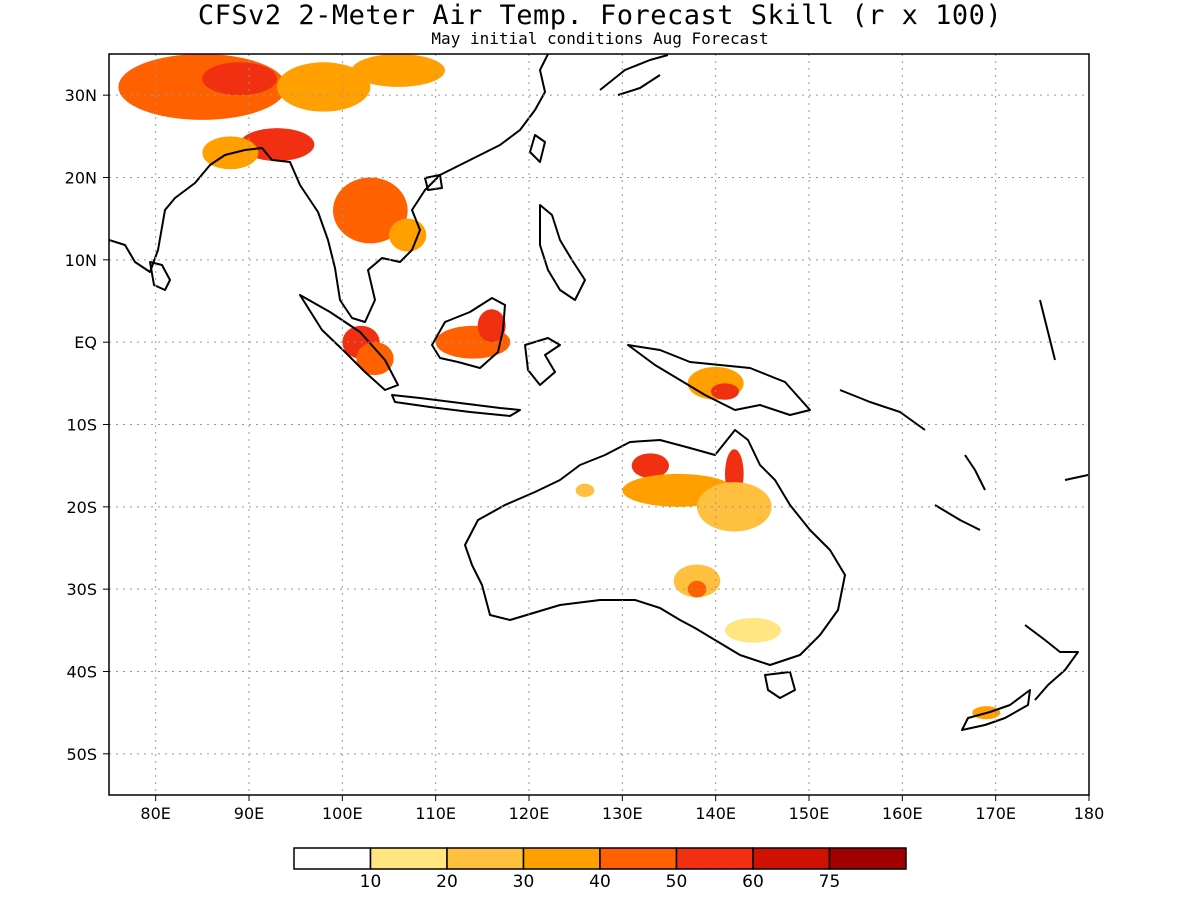  I want to click on x-tick-label: 130E, so click(622, 813).